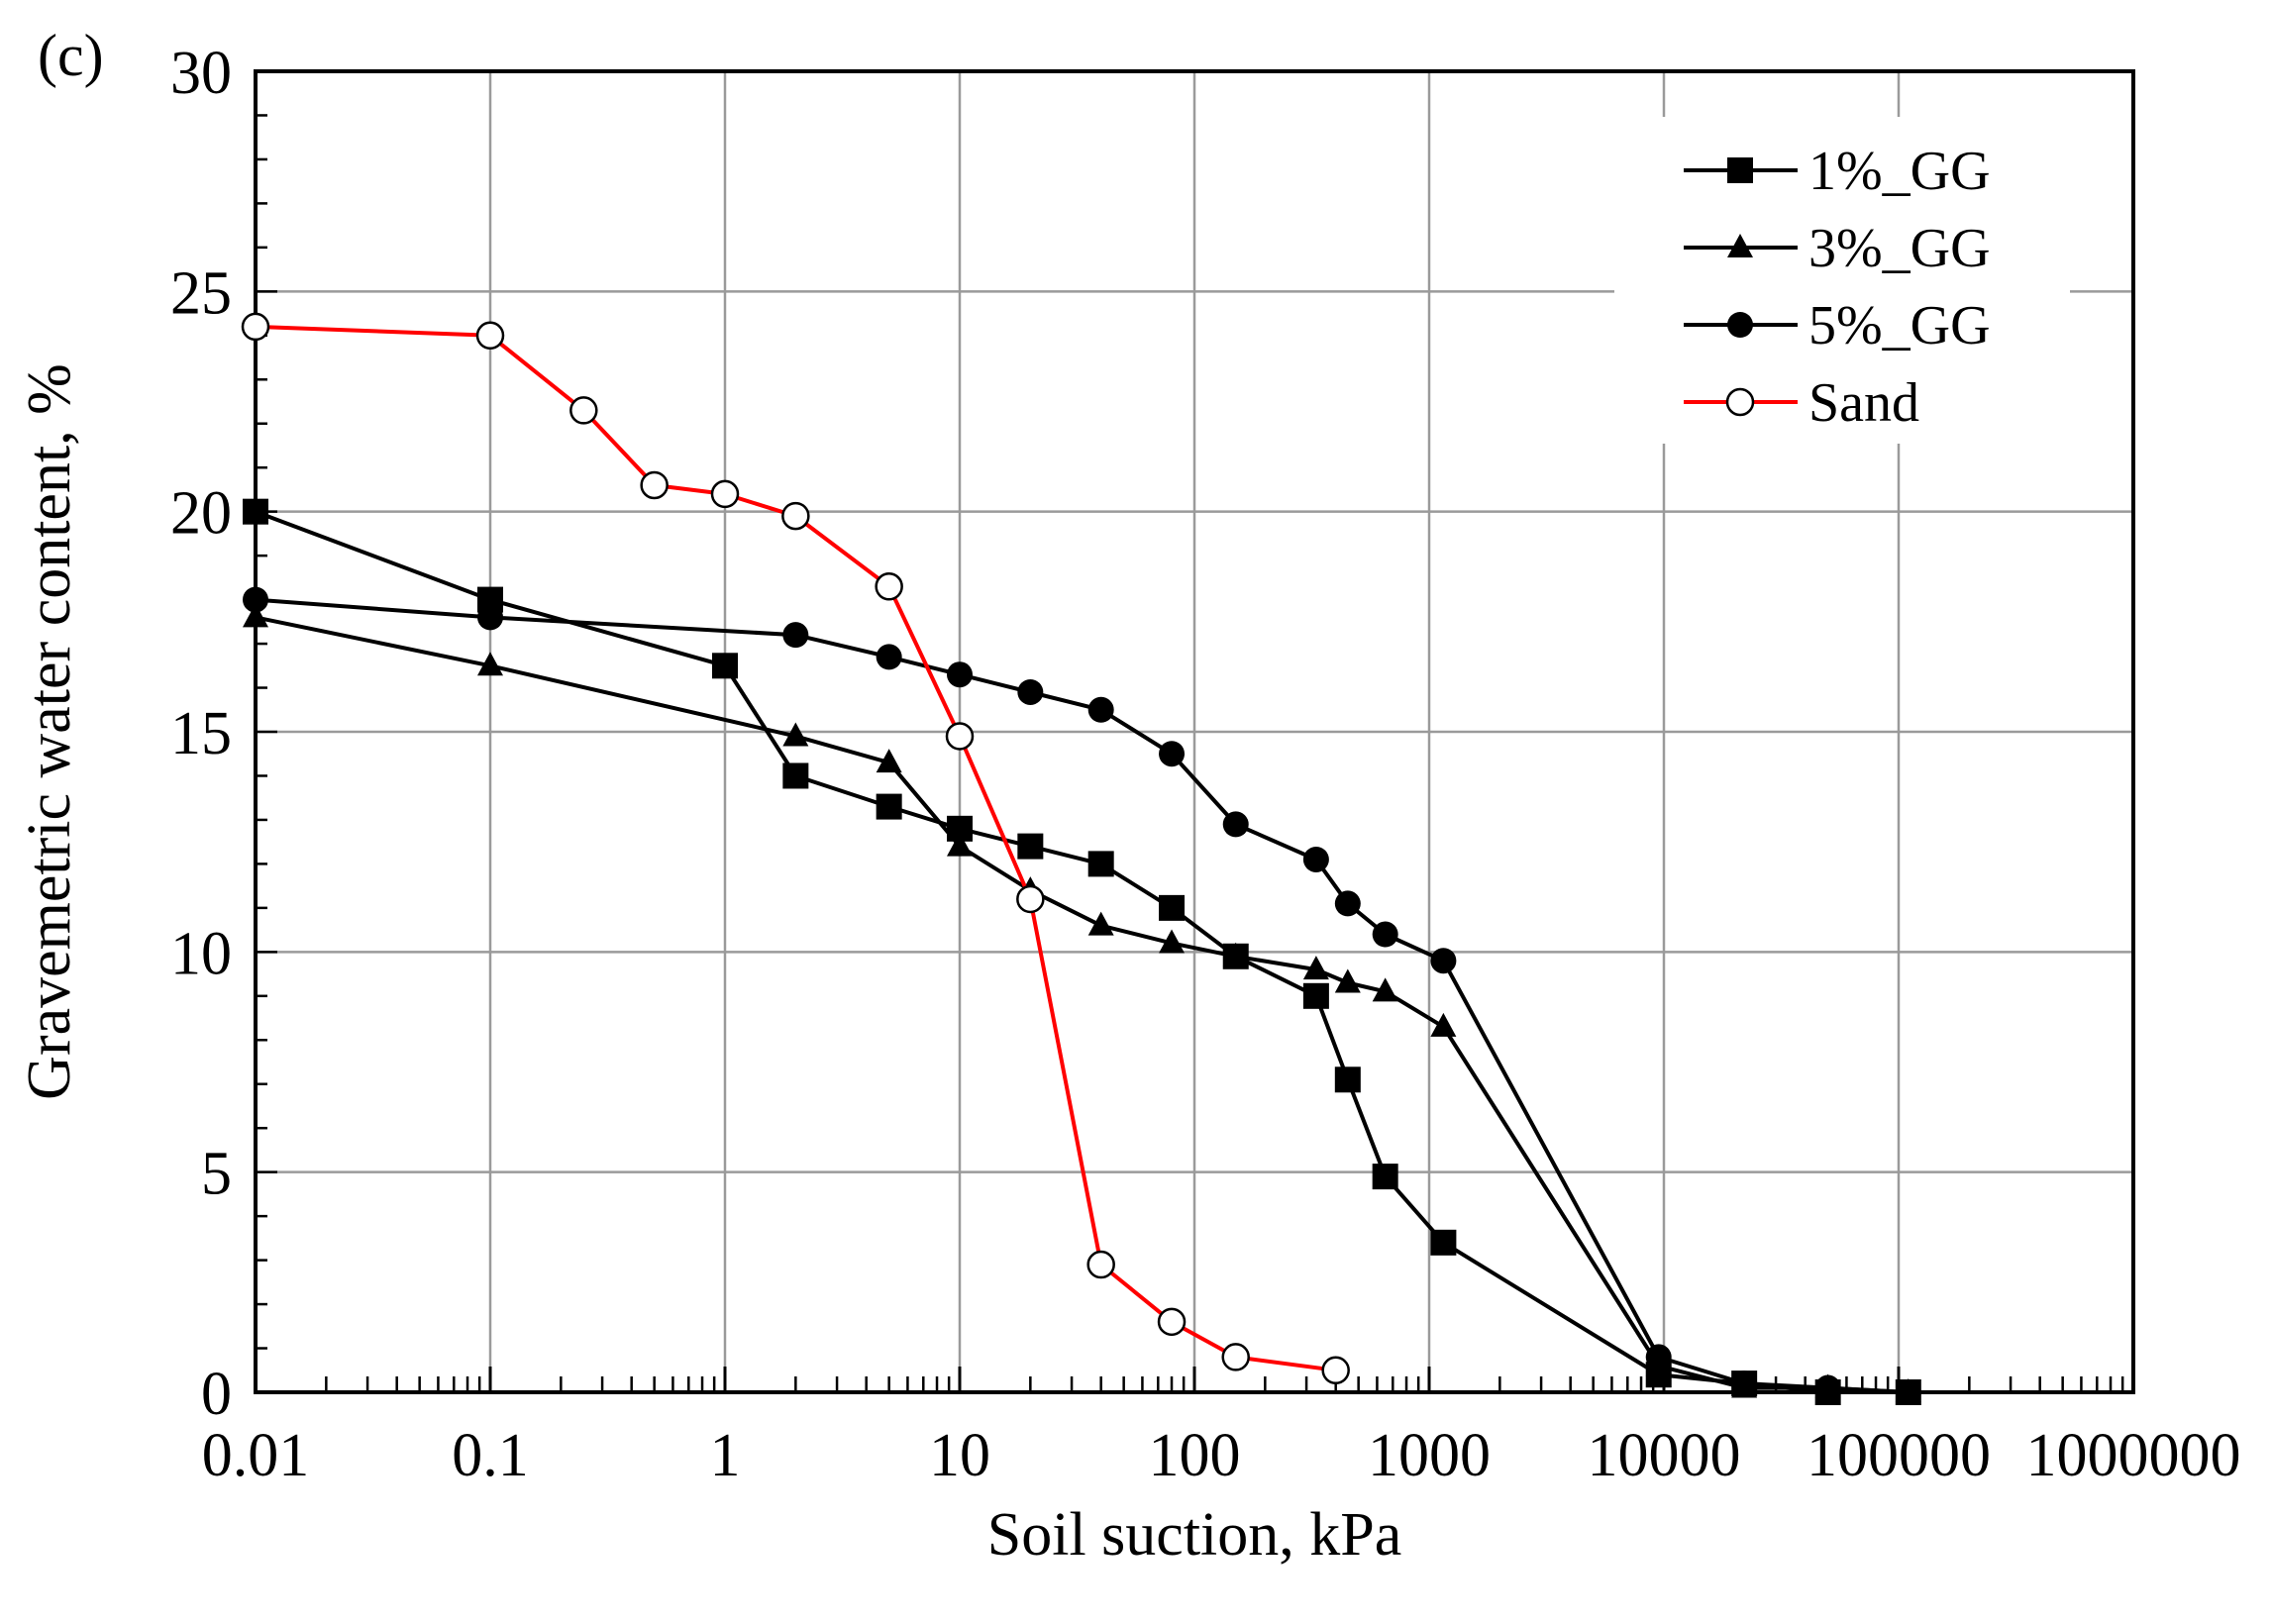 The image size is (2272, 1624). Describe the element at coordinates (1429, 1455) in the screenshot. I see `x-tick-label: 1000` at that location.